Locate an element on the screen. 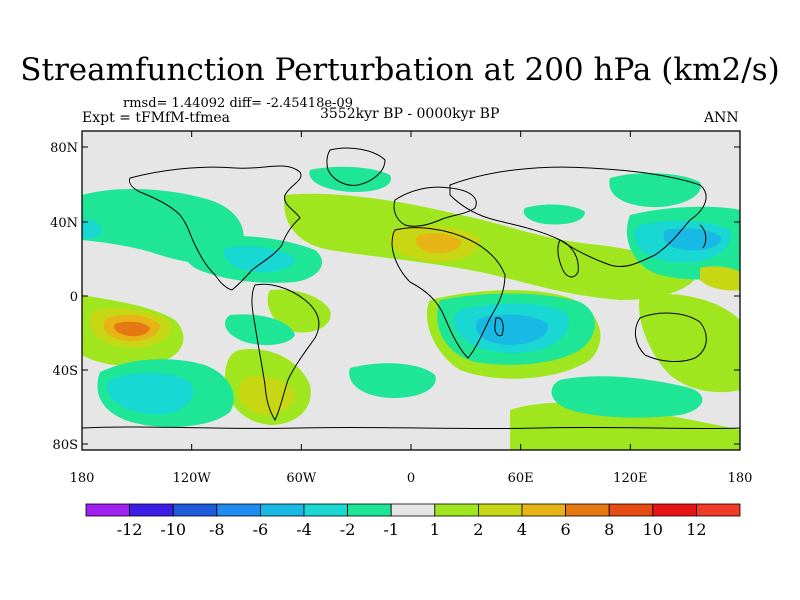 The height and width of the screenshot is (600, 800). colorbar-label: -10 is located at coordinates (173, 529).